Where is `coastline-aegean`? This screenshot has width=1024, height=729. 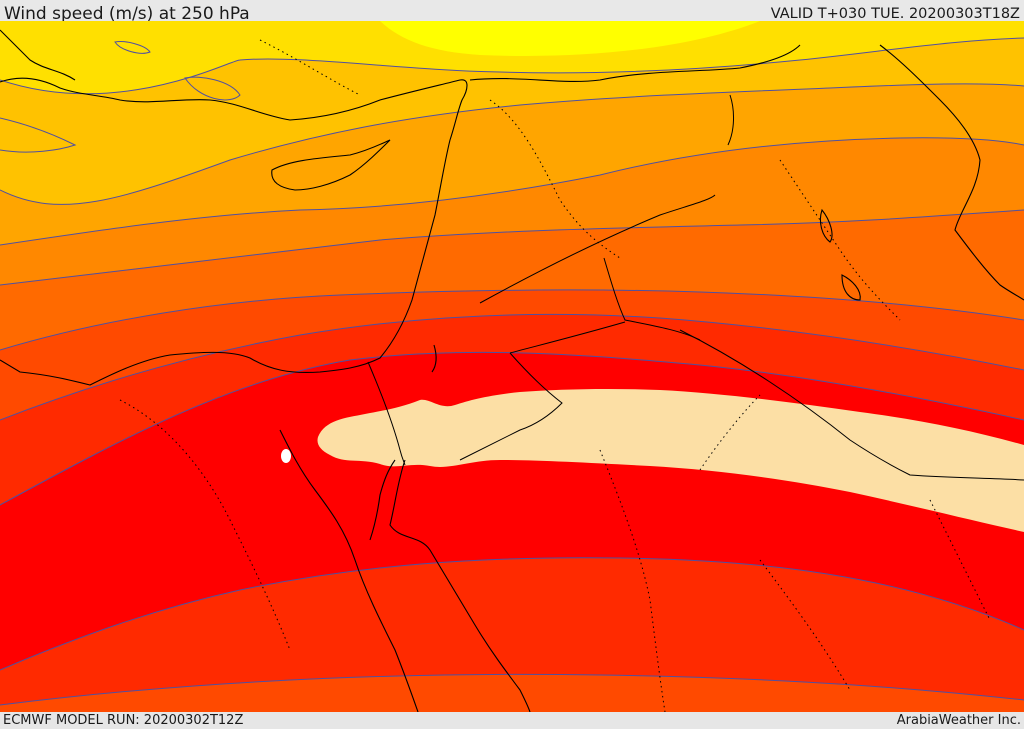
coastline-aegean is located at coordinates (38, 55).